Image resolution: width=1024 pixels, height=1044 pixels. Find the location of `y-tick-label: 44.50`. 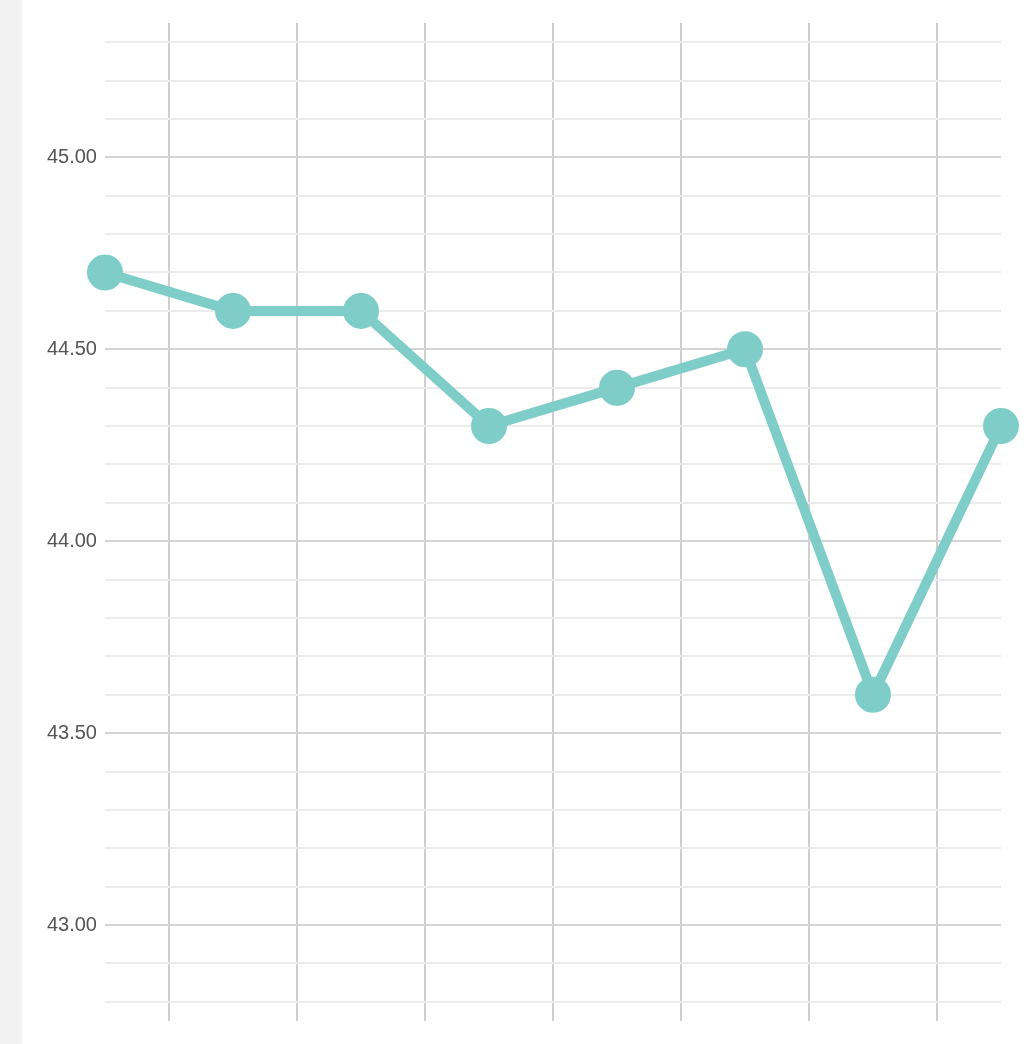

y-tick-label: 44.50 is located at coordinates (71, 347).